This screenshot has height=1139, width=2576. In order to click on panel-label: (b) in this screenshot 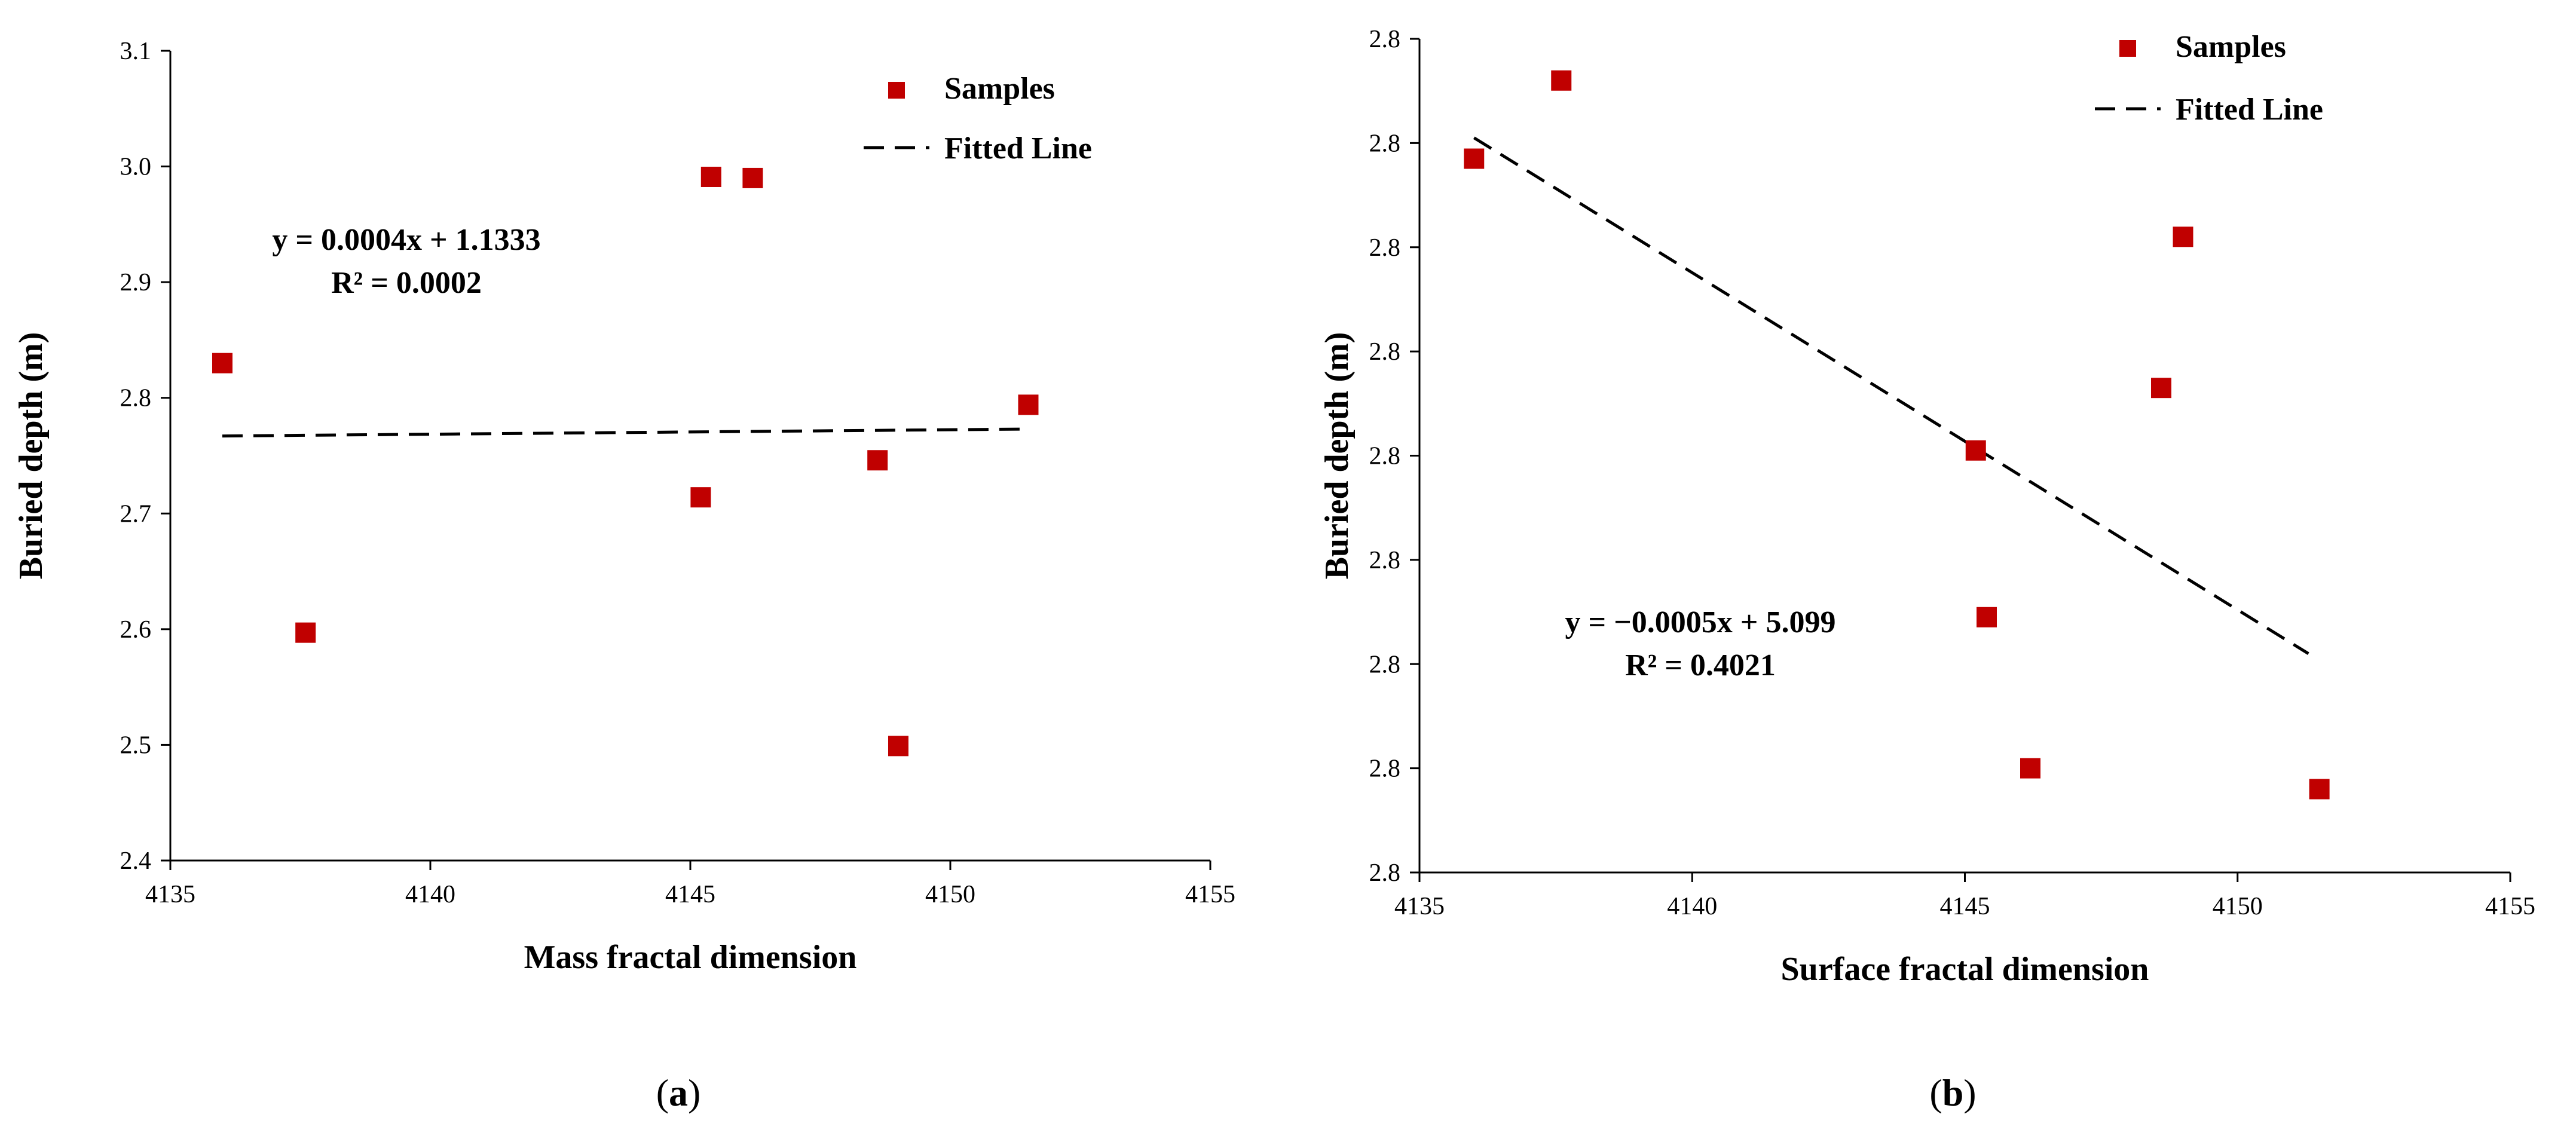, I will do `click(1952, 1092)`.